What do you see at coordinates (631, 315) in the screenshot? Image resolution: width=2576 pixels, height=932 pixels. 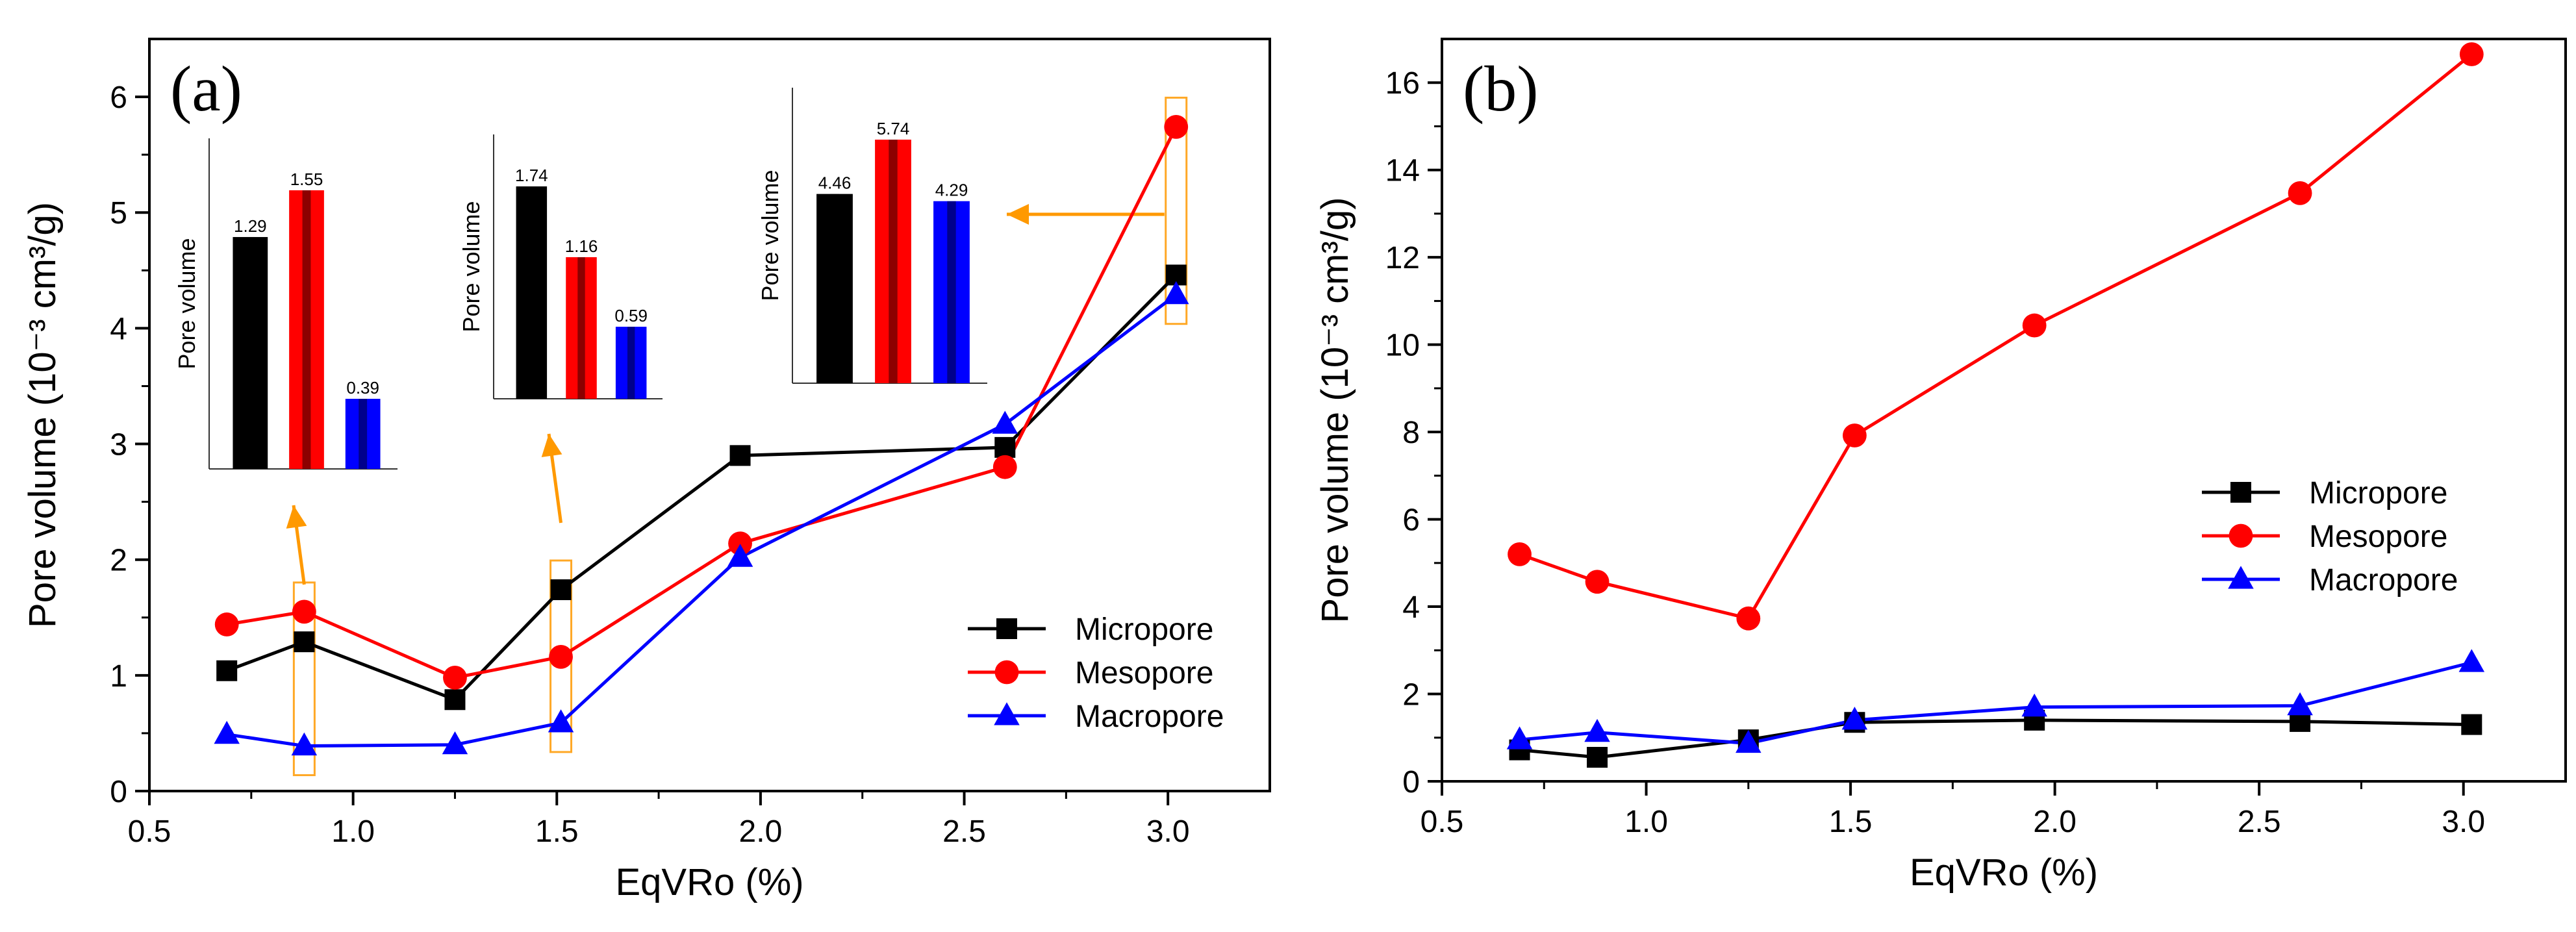 I see `inset-bar-value-label: 0.59` at bounding box center [631, 315].